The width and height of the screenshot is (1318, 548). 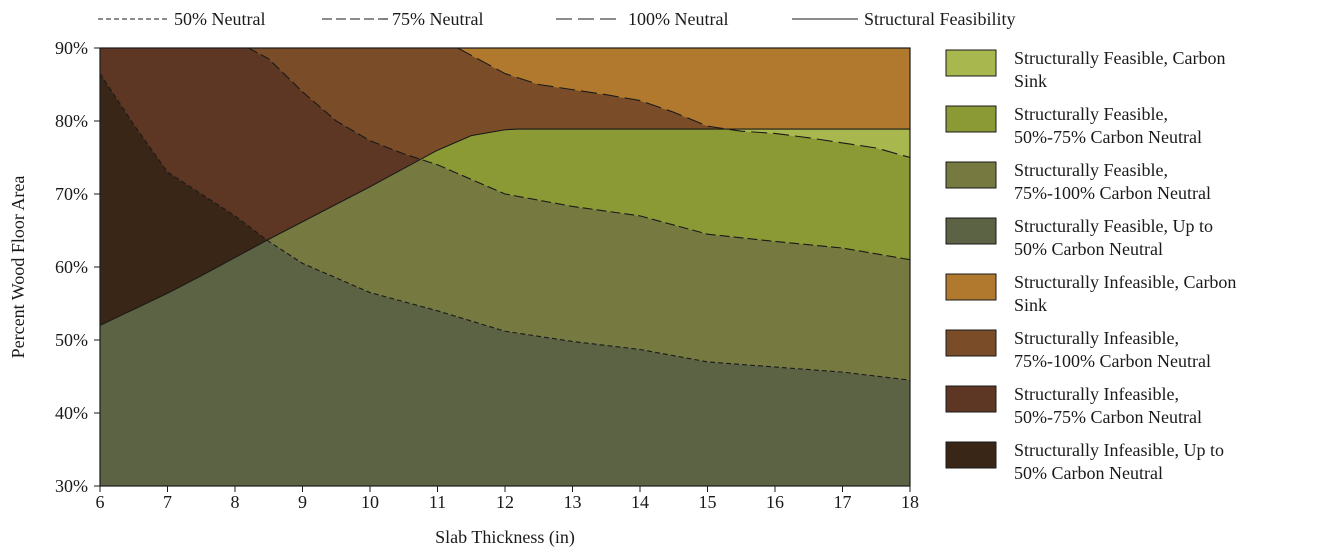 I want to click on x-tick-label: 7, so click(x=167, y=502).